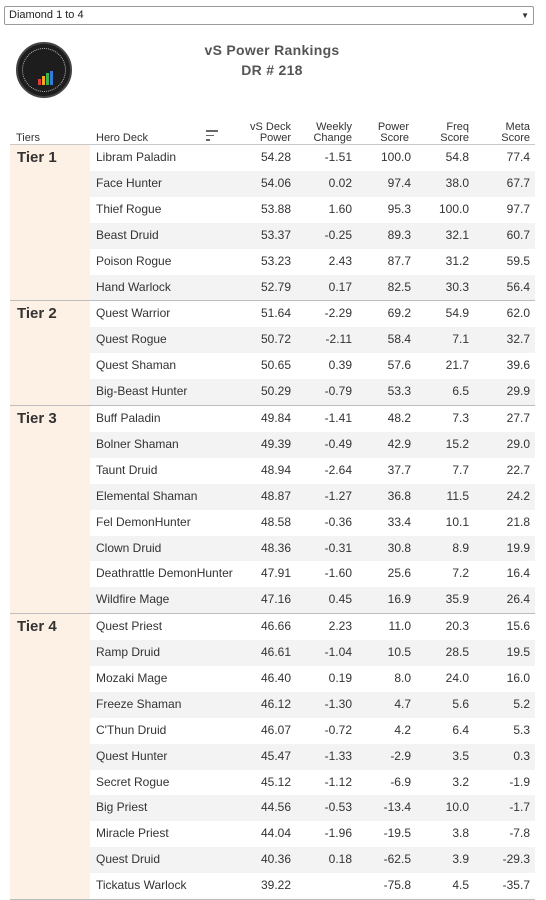 This screenshot has height=900, width=546. Describe the element at coordinates (399, 521) in the screenshot. I see `power-score: 33.4` at that location.